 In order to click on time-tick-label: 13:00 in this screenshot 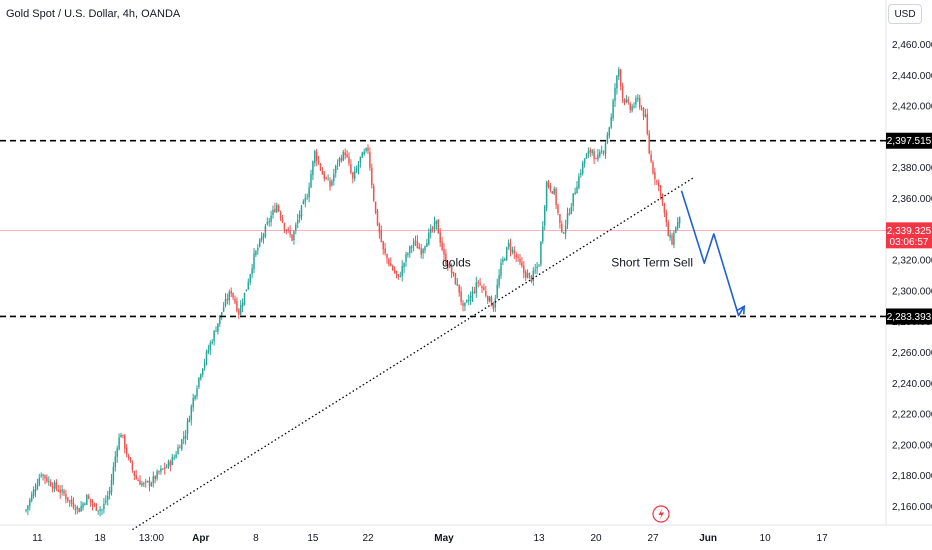, I will do `click(151, 538)`.